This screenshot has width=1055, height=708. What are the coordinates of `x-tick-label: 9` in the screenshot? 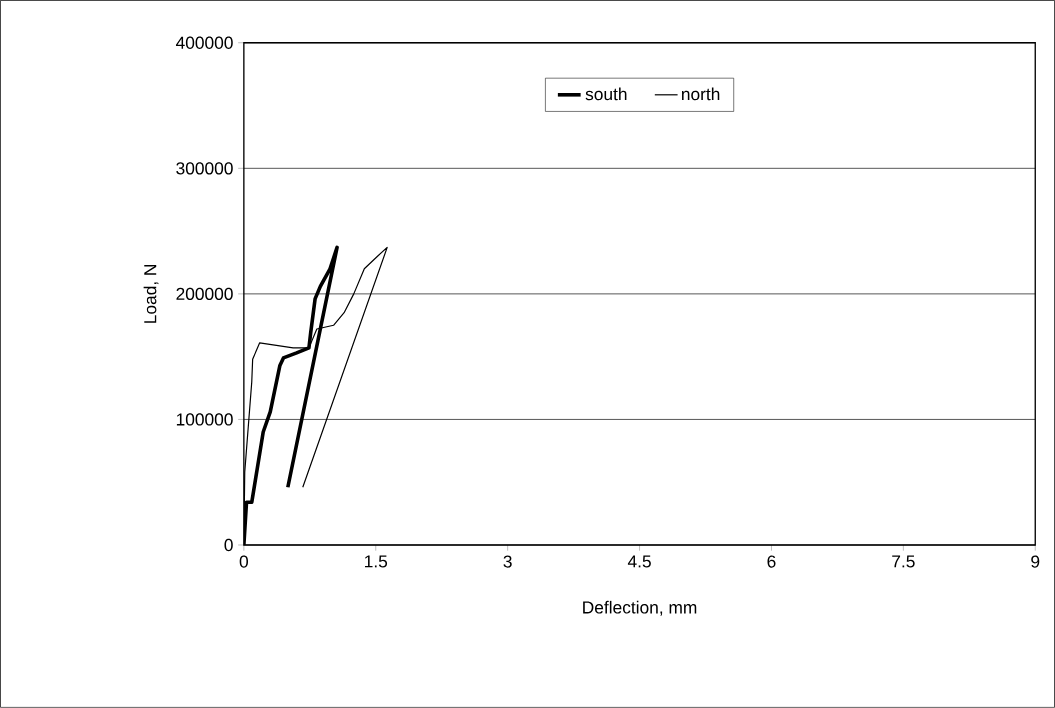 It's located at (1035, 561).